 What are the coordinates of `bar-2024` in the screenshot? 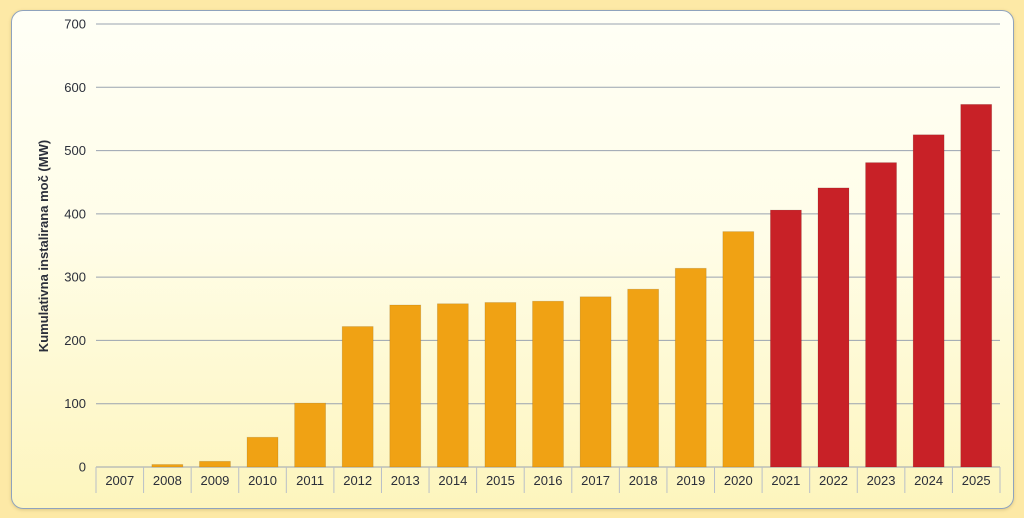 It's located at (928, 301).